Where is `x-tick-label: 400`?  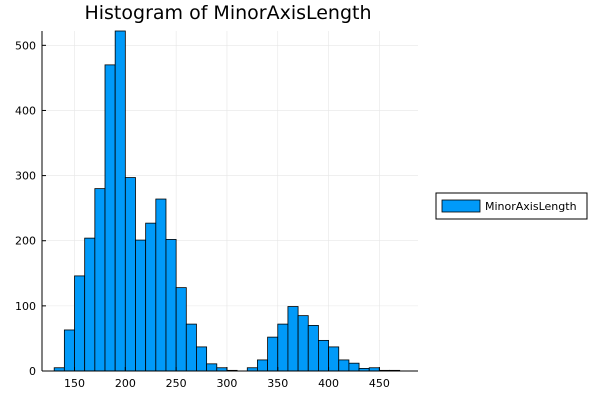
x-tick-label: 400 is located at coordinates (328, 383).